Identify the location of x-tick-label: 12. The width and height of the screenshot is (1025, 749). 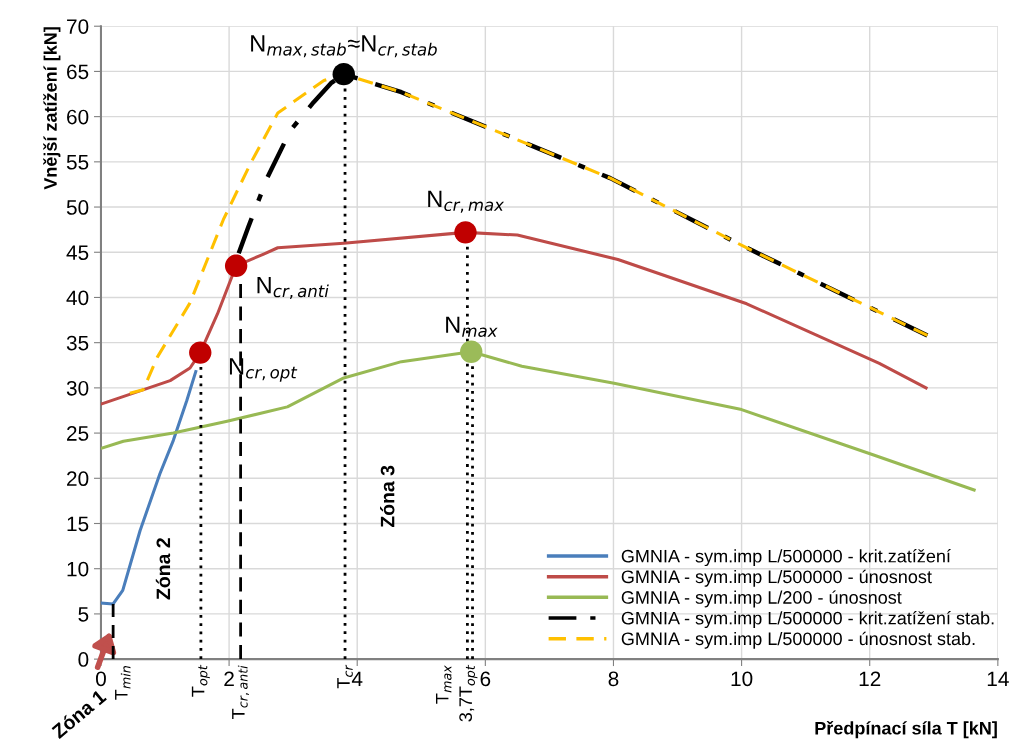
(870, 679).